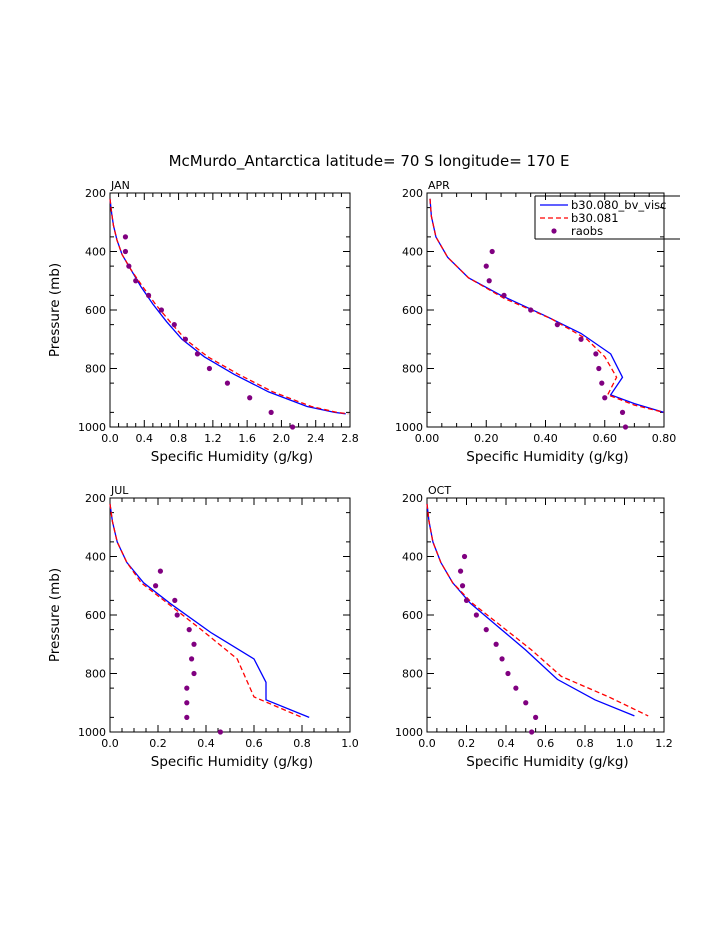  I want to click on x-tick-label: 2.8, so click(350, 438).